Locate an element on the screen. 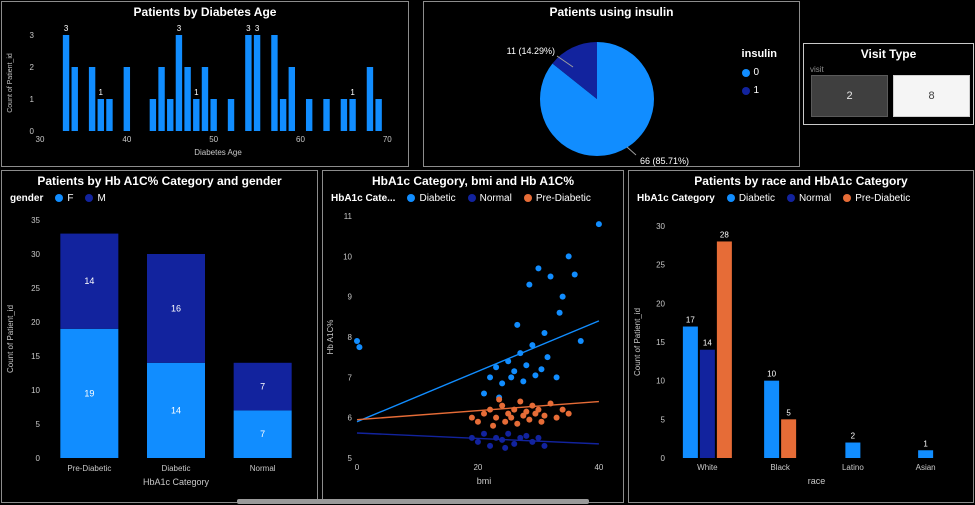 This screenshot has height=505, width=975. svg-text: 14 is located at coordinates (89, 281).